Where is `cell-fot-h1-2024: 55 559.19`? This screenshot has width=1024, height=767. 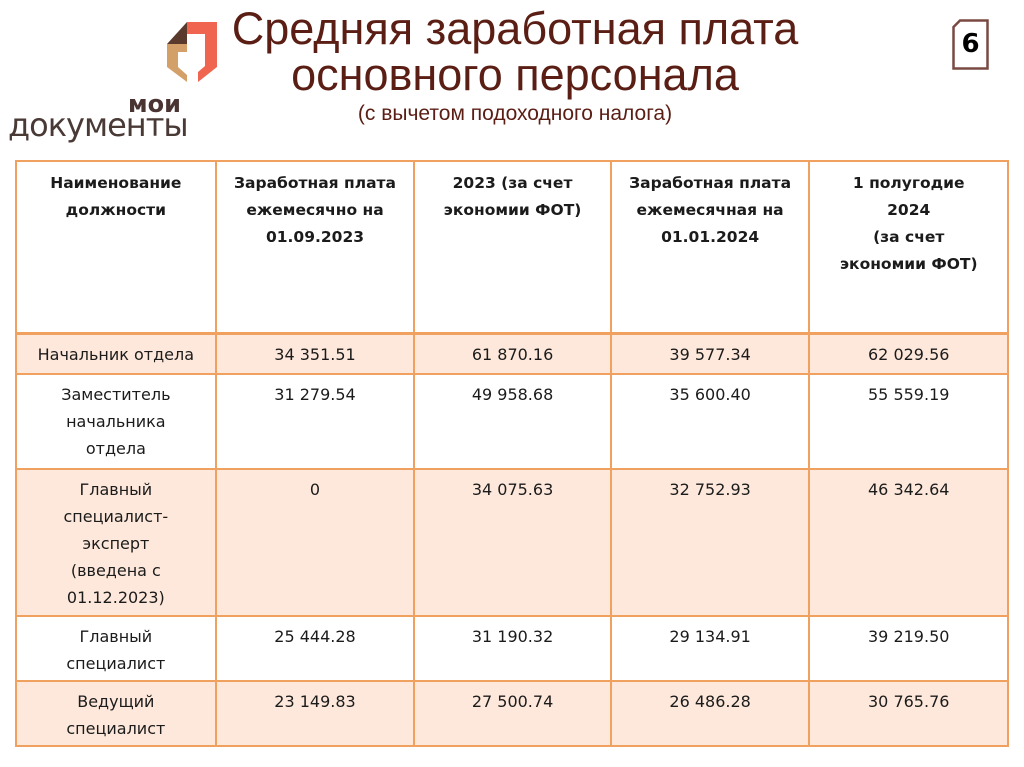 cell-fot-h1-2024: 55 559.19 is located at coordinates (908, 421).